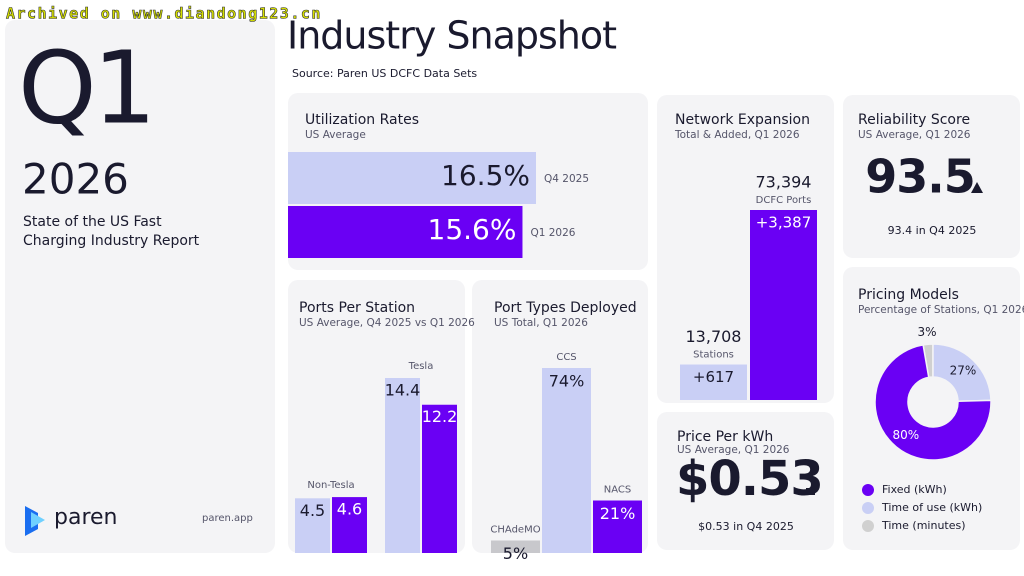  What do you see at coordinates (403, 390) in the screenshot?
I see `bar-value: 14.4` at bounding box center [403, 390].